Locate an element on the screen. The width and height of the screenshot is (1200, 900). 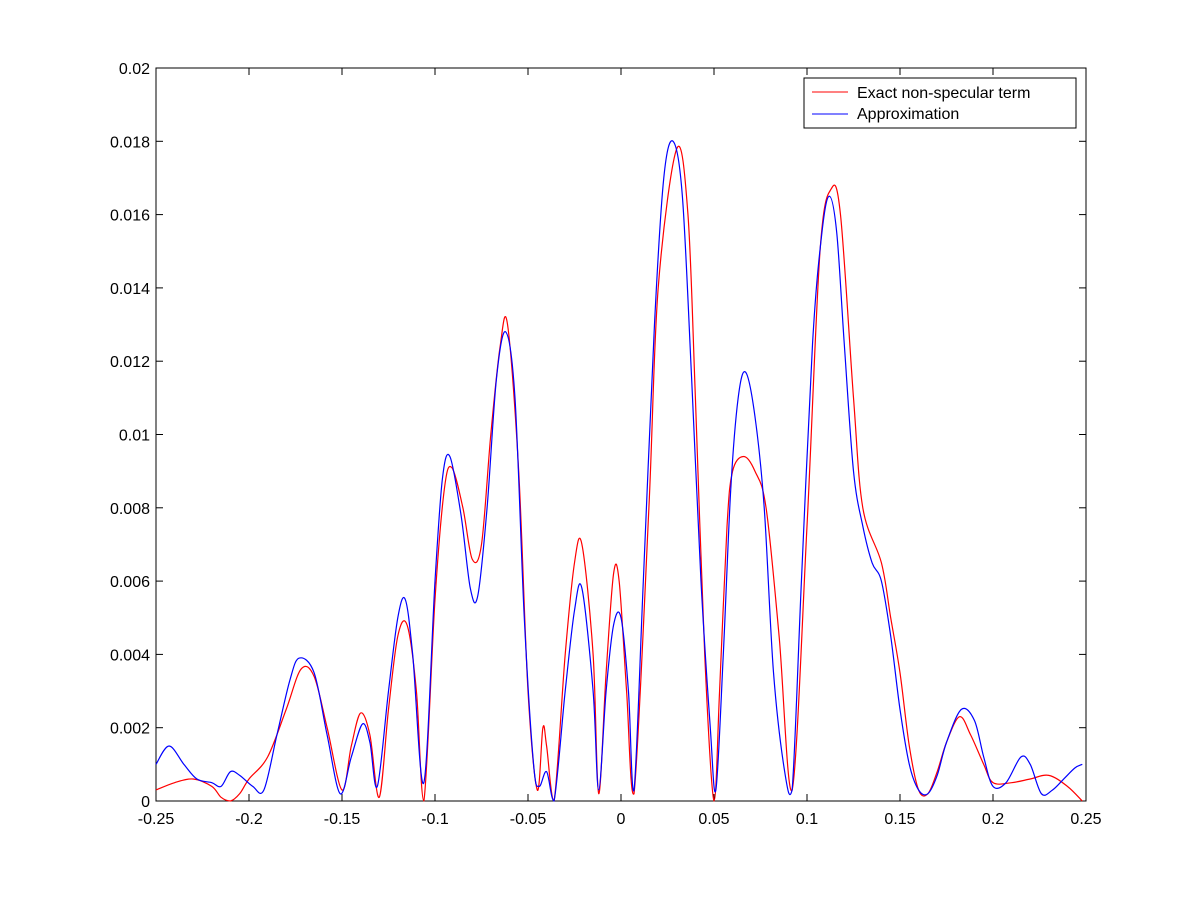
y-tick-label: 0.006 is located at coordinates (130, 582).